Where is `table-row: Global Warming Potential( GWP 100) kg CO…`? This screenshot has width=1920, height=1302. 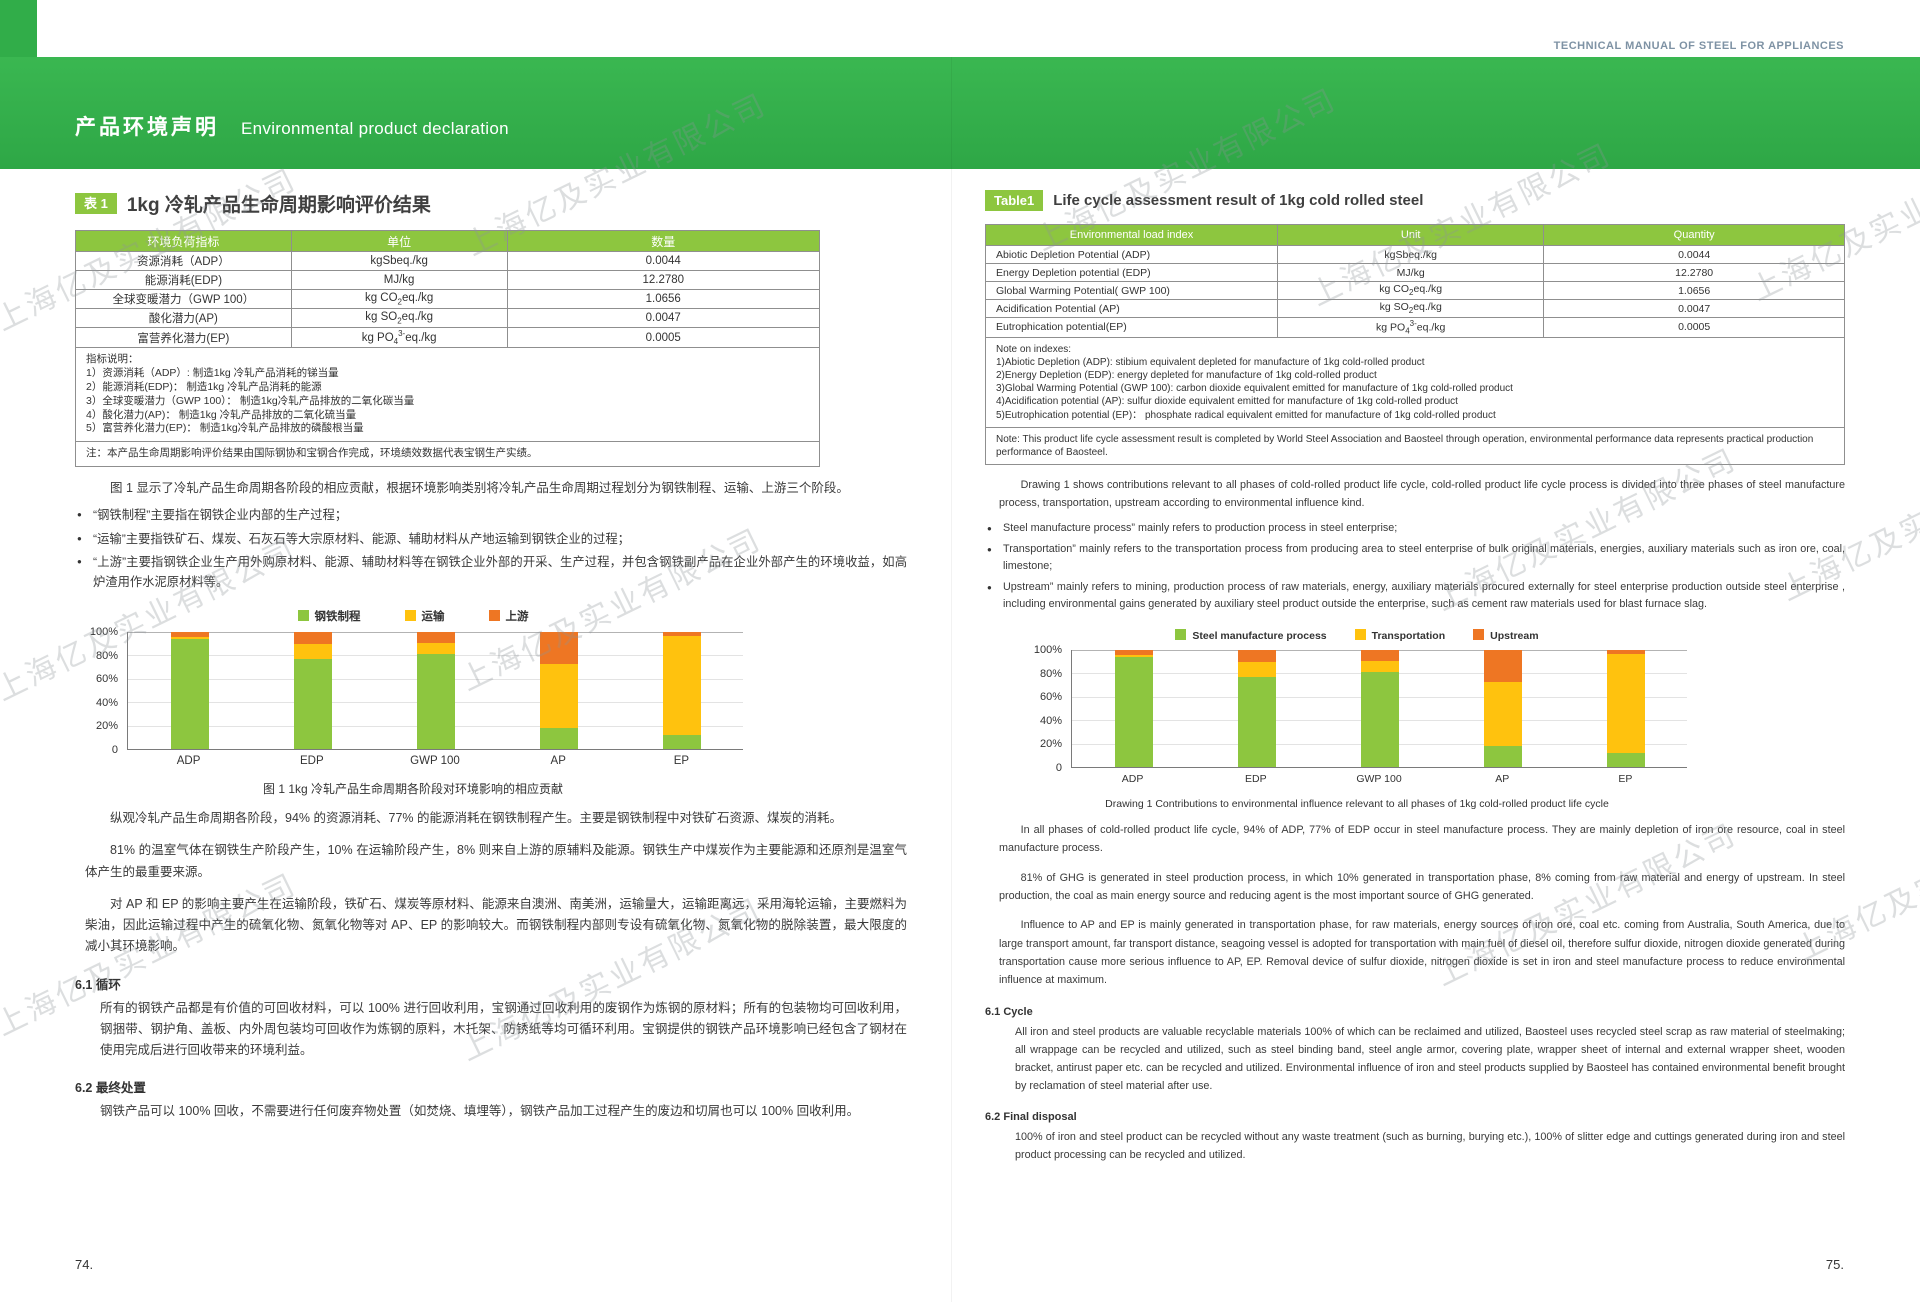
table-row: Global Warming Potential( GWP 100) kg CO… is located at coordinates (1414, 290).